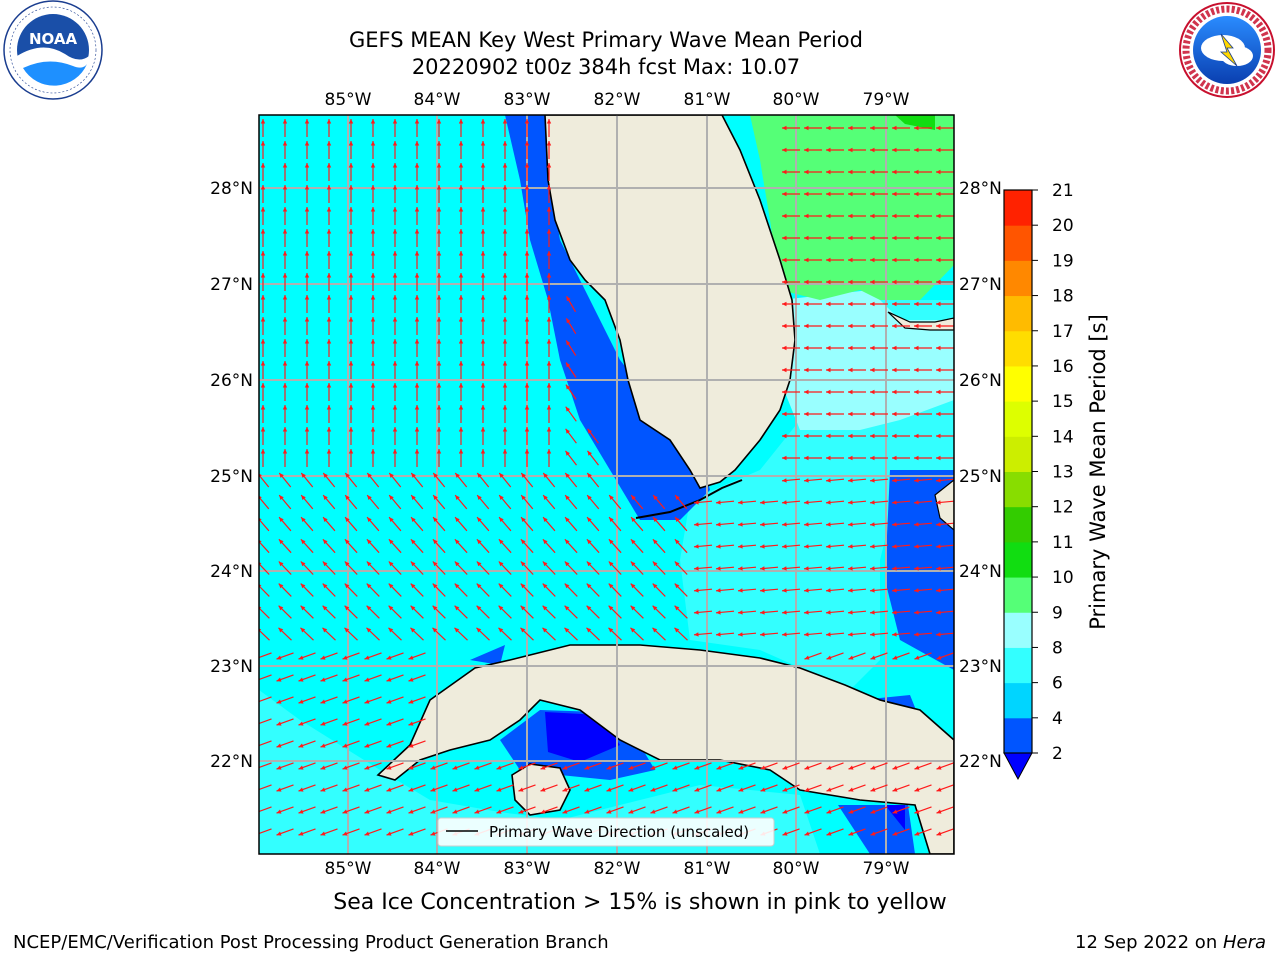 The image size is (1280, 960). I want to click on lon-label-top: 83°W, so click(527, 100).